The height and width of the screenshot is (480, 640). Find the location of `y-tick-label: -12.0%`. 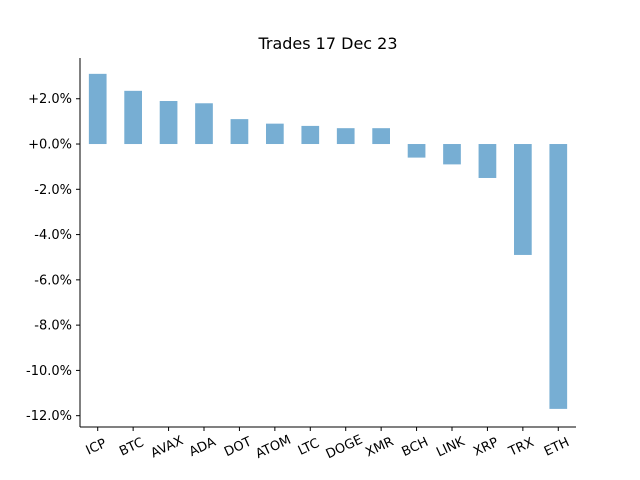

y-tick-label: -12.0% is located at coordinates (49, 416).